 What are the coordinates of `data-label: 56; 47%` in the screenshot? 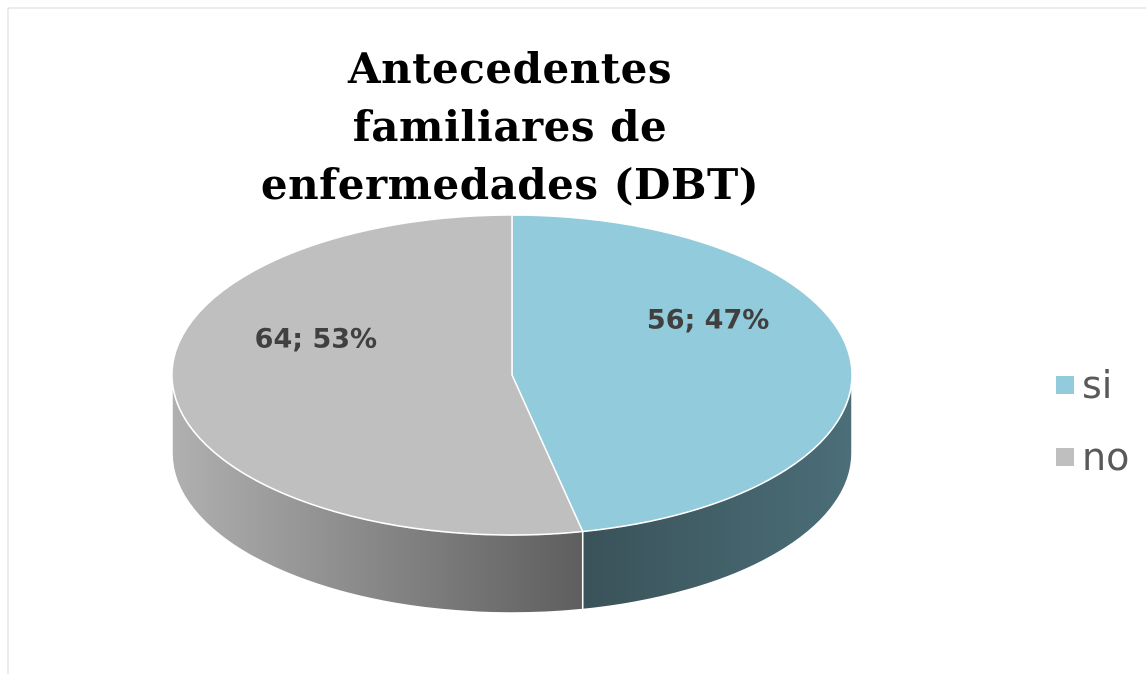 It's located at (708, 319).